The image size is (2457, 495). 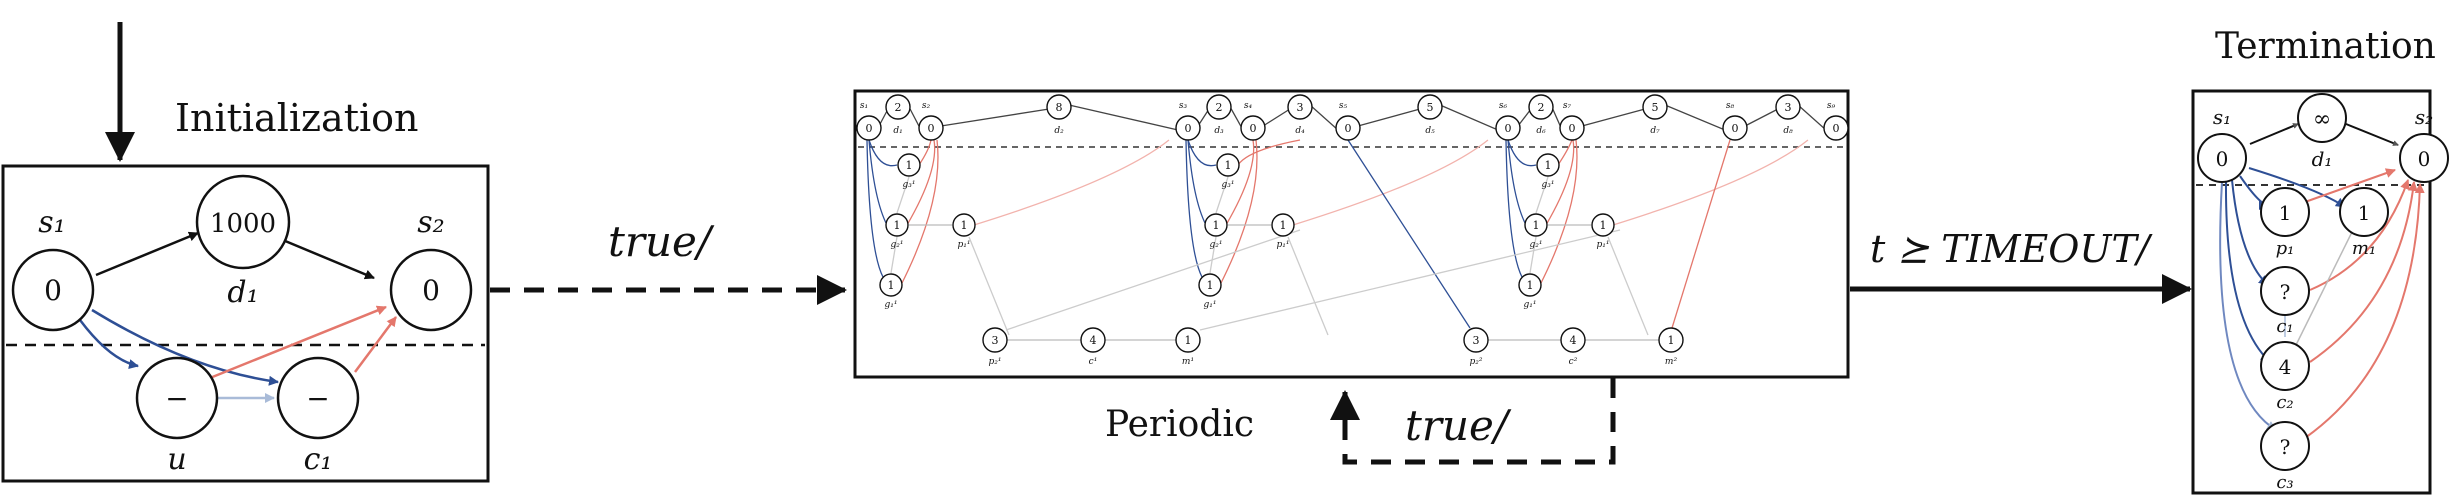 I want to click on termination-panel: Termination 0 s₁ ∞ d₁ 0 s₂ 1 p₁ 1 m₁, so click(x=2320, y=260).